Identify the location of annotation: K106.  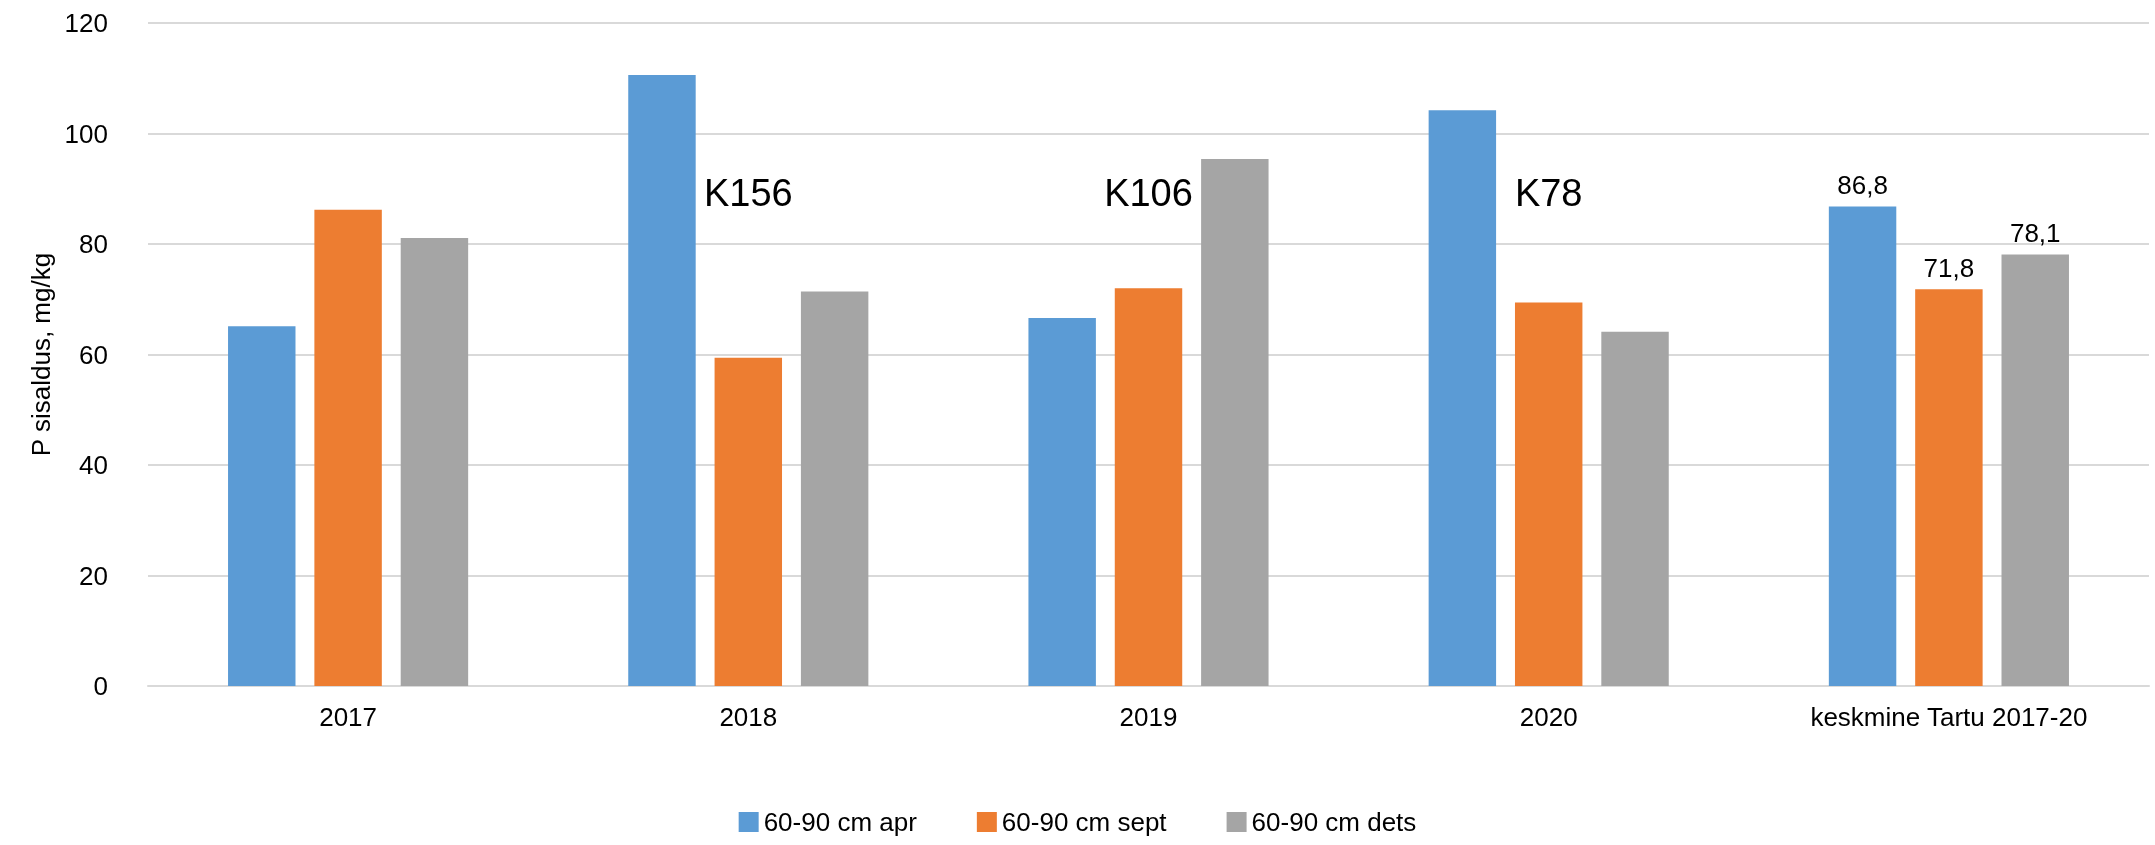
(1148, 193).